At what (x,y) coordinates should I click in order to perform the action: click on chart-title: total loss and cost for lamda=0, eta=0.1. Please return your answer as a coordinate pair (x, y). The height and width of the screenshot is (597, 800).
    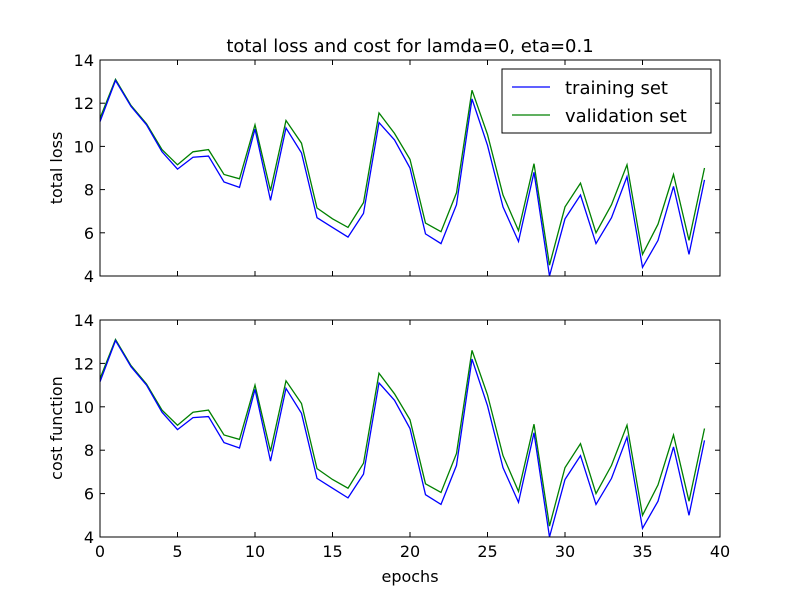
    Looking at the image, I should click on (409, 46).